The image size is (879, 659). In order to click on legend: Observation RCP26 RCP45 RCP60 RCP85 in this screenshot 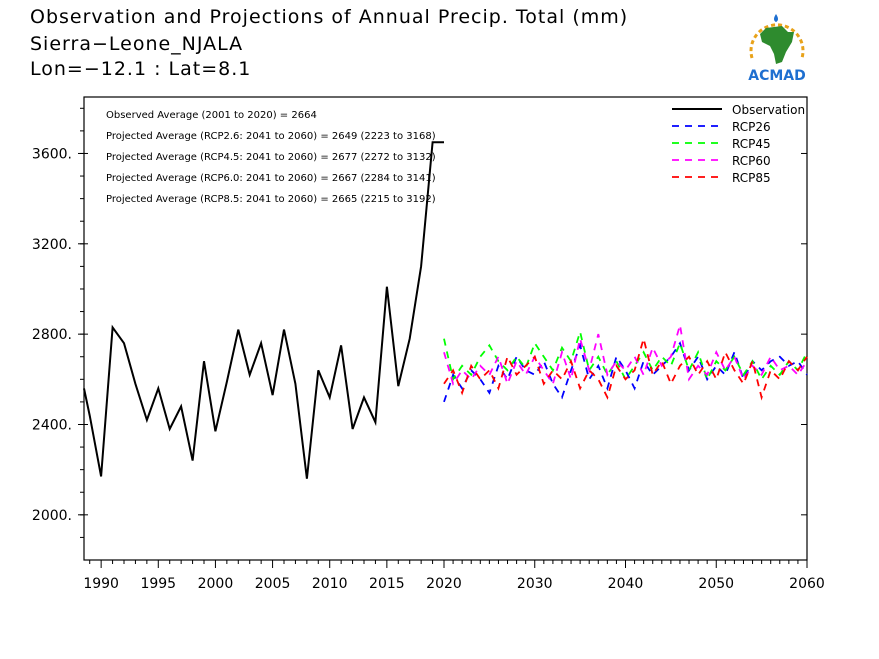, I will do `click(738, 144)`.